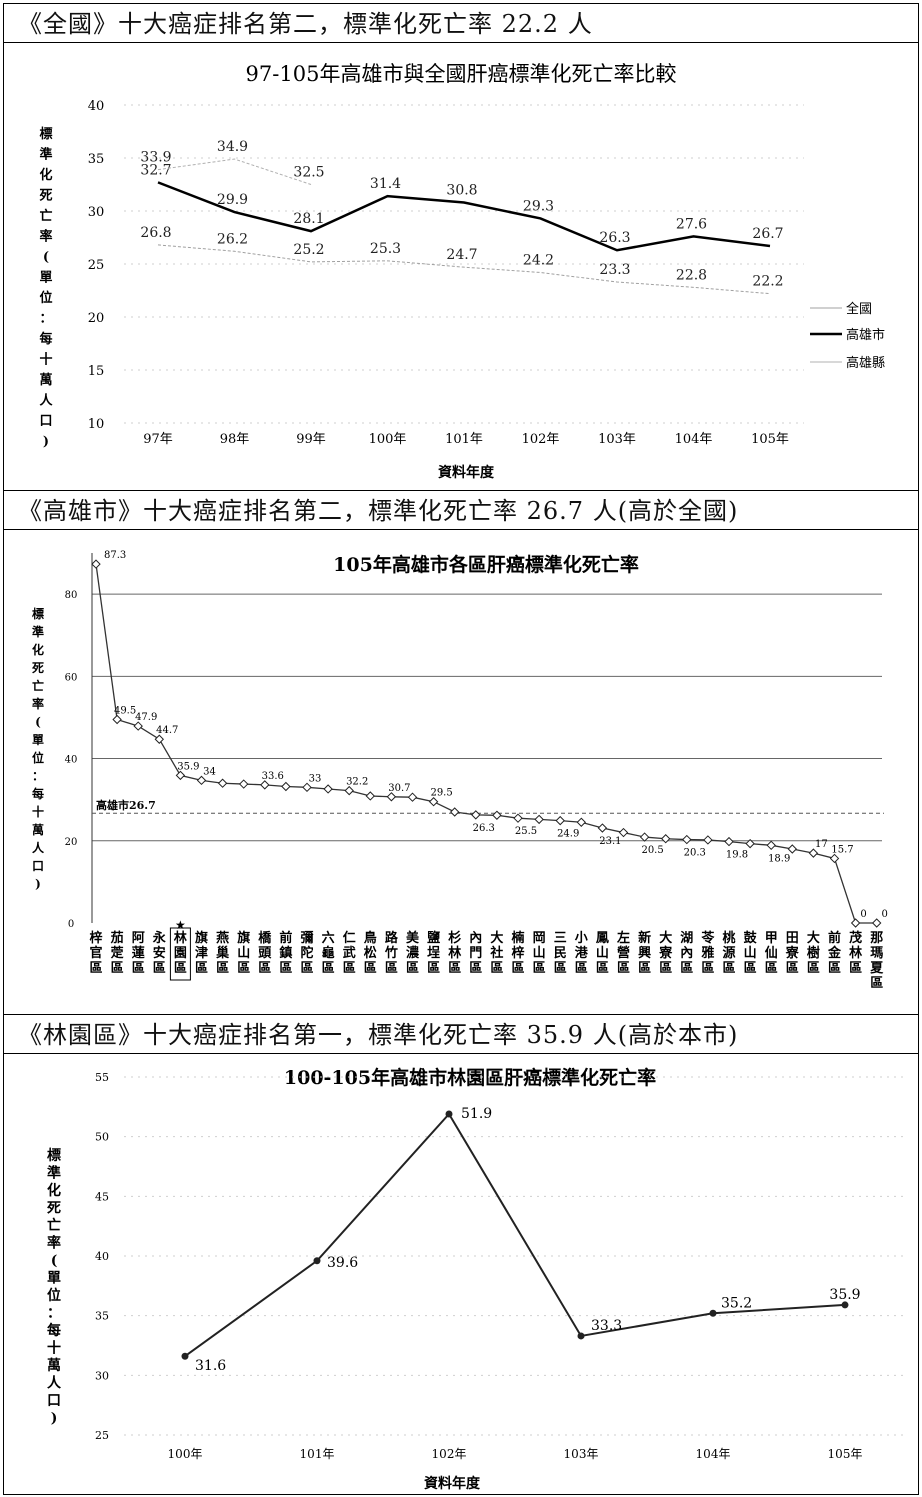 This screenshot has height=1497, width=922. What do you see at coordinates (96, 212) in the screenshot?
I see `chart1-ytick-label: 30` at bounding box center [96, 212].